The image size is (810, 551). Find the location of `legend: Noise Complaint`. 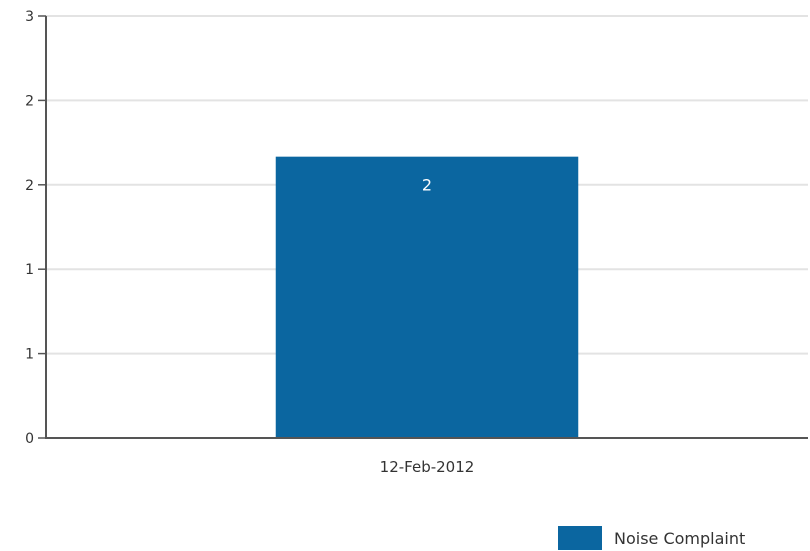

legend: Noise Complaint is located at coordinates (651, 538).